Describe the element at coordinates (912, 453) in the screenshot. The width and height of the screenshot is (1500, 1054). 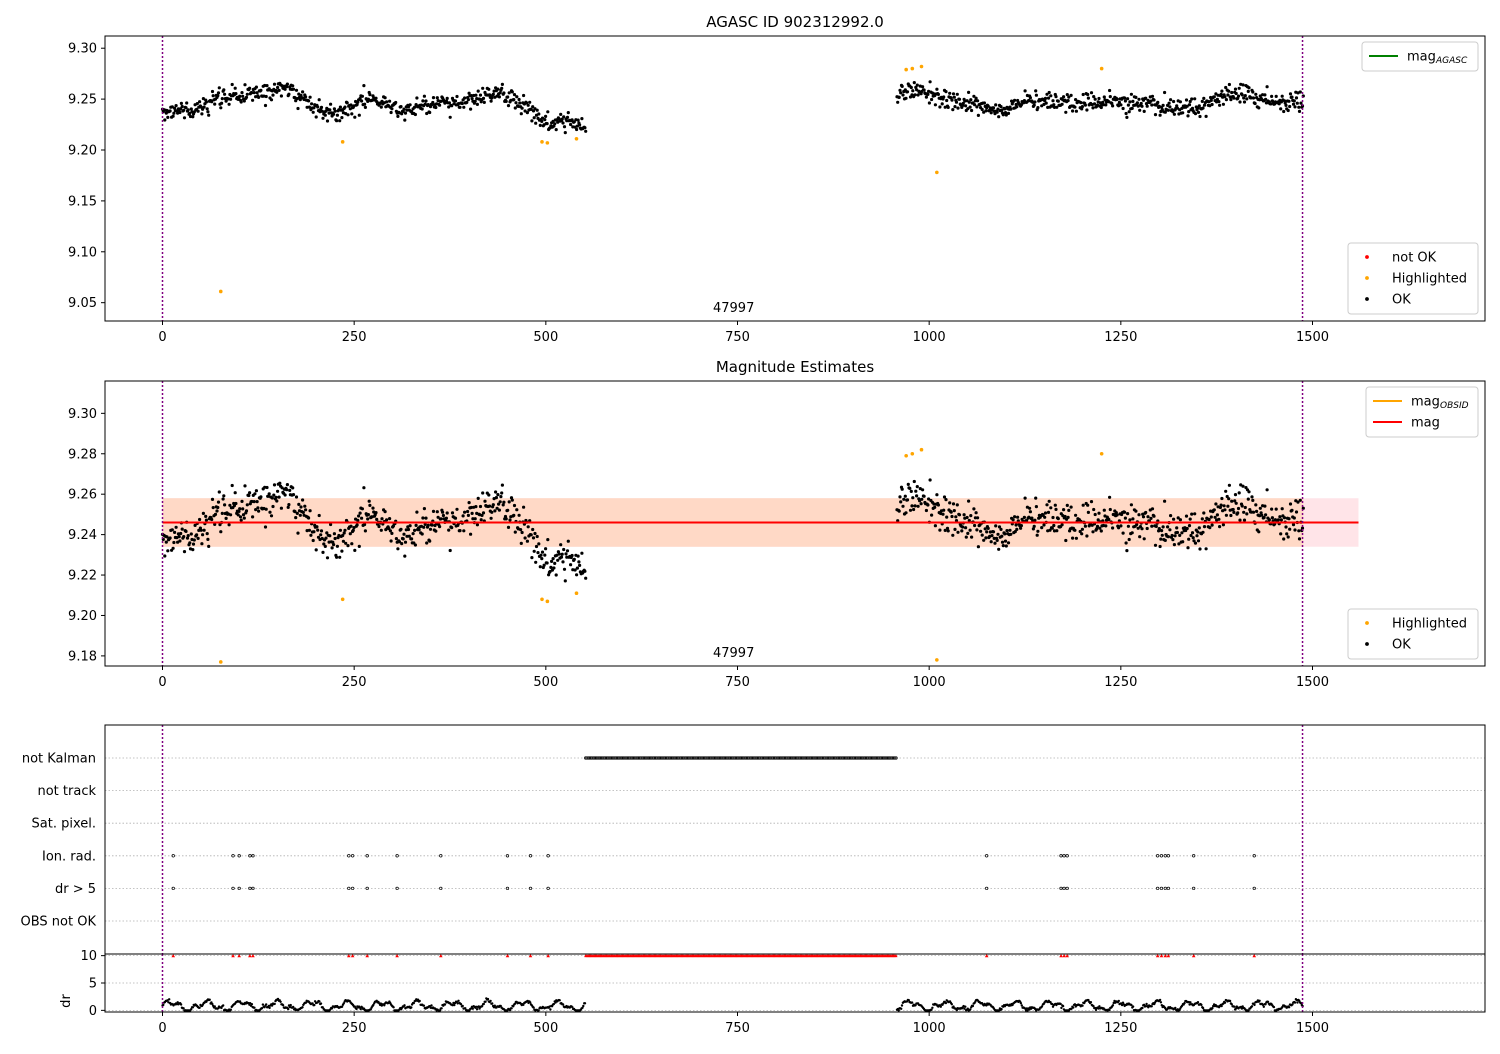
I see `highlighted-point` at that location.